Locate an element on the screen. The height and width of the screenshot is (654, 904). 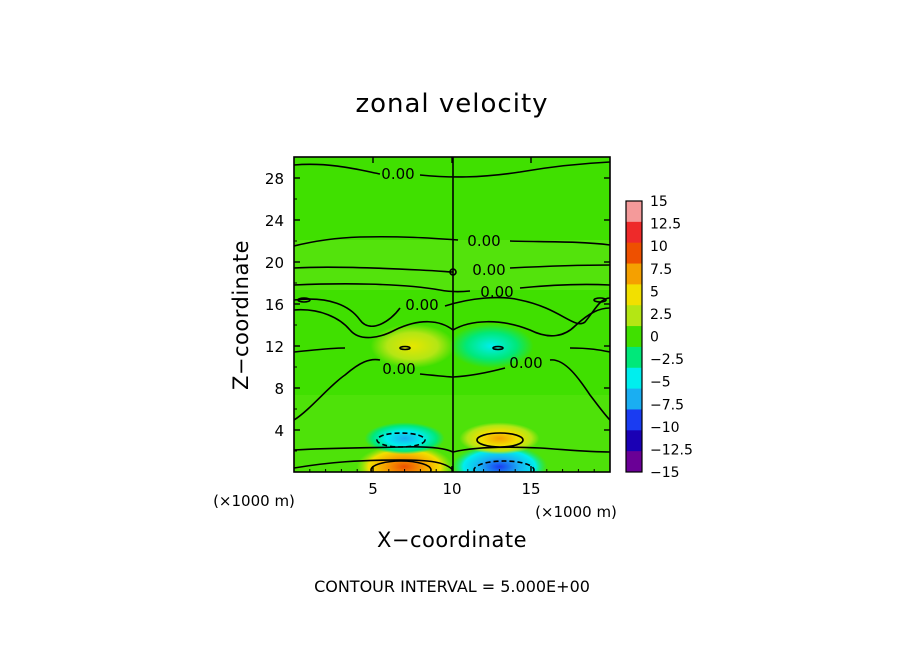
x-tick-label: 5 is located at coordinates (373, 489).